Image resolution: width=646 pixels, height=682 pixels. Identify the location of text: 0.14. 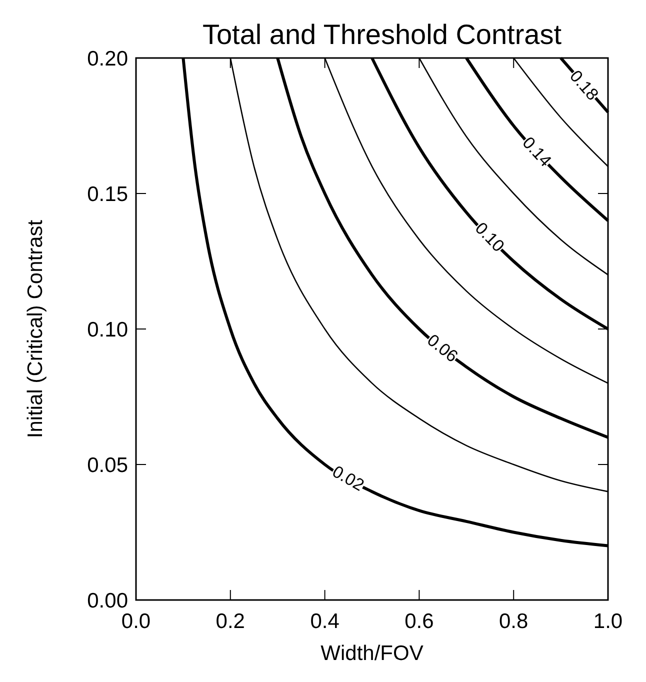
(537, 151).